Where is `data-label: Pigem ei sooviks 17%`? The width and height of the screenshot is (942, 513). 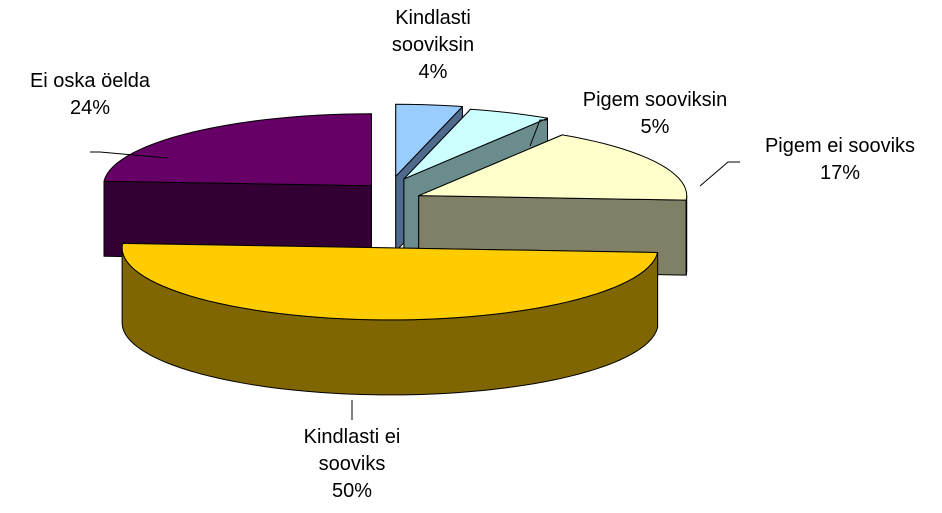 data-label: Pigem ei sooviks 17% is located at coordinates (836, 160).